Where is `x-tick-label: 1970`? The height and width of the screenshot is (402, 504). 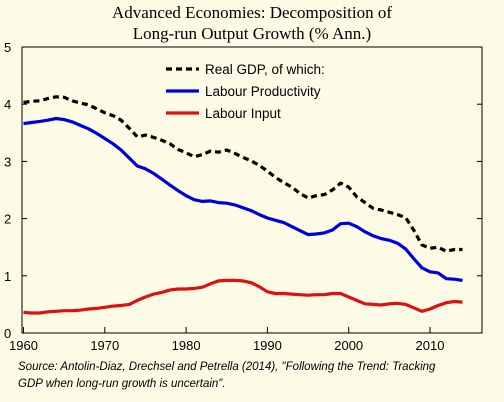
x-tick-label: 1970 is located at coordinates (104, 345).